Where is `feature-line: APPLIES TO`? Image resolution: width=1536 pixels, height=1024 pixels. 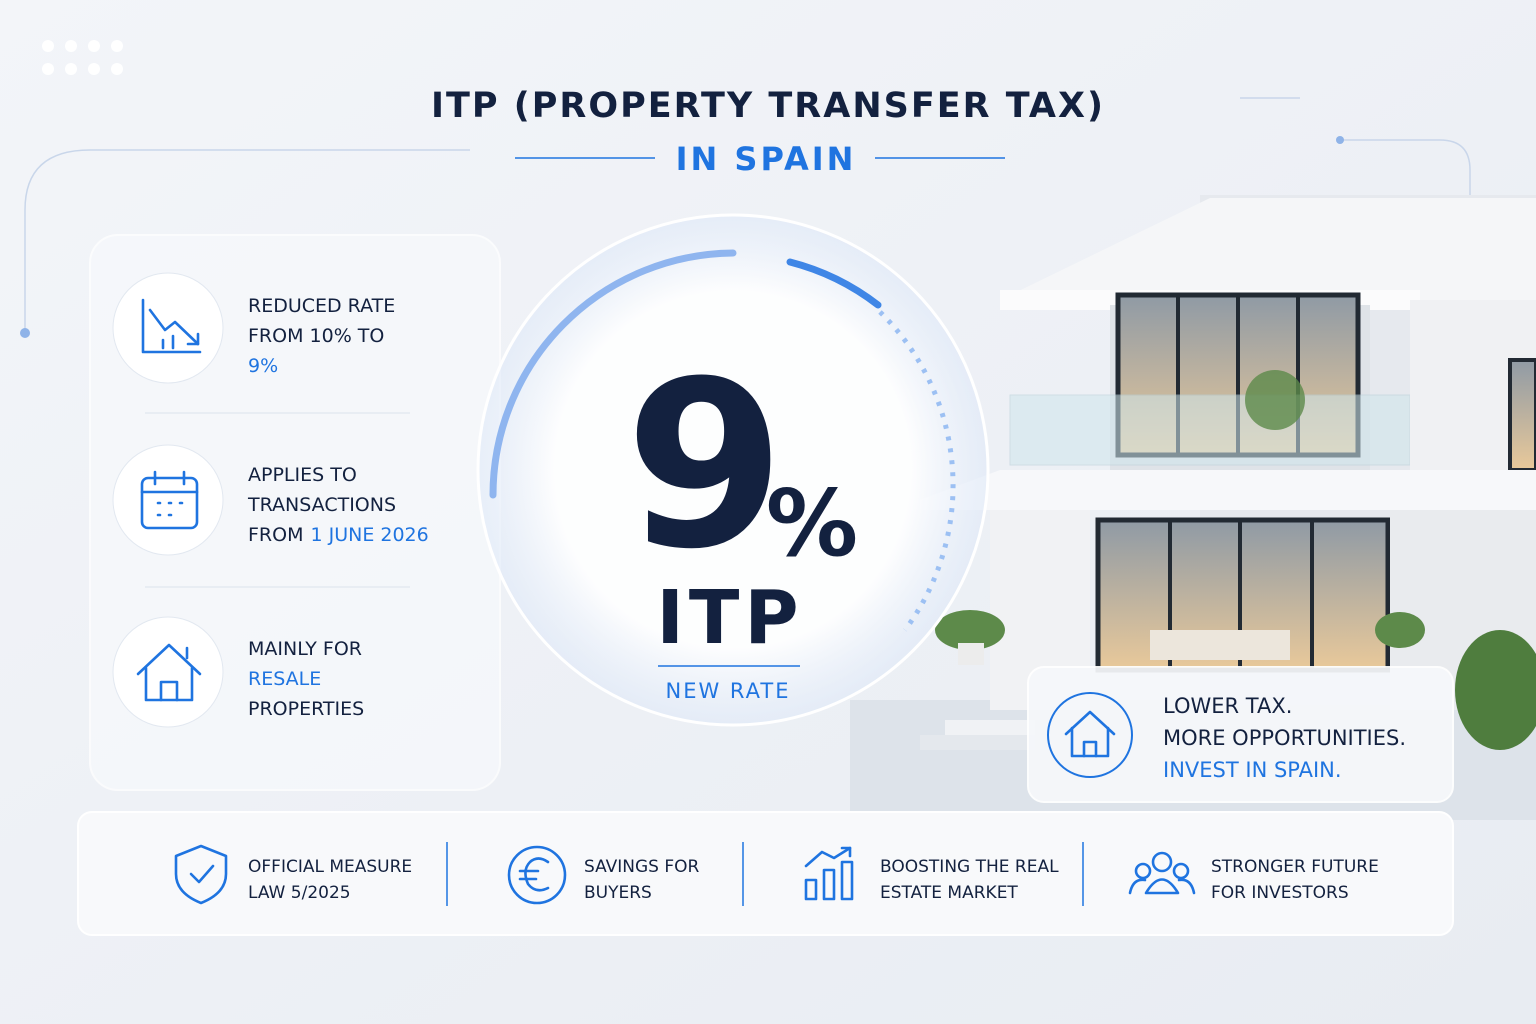 feature-line: APPLIES TO is located at coordinates (302, 475).